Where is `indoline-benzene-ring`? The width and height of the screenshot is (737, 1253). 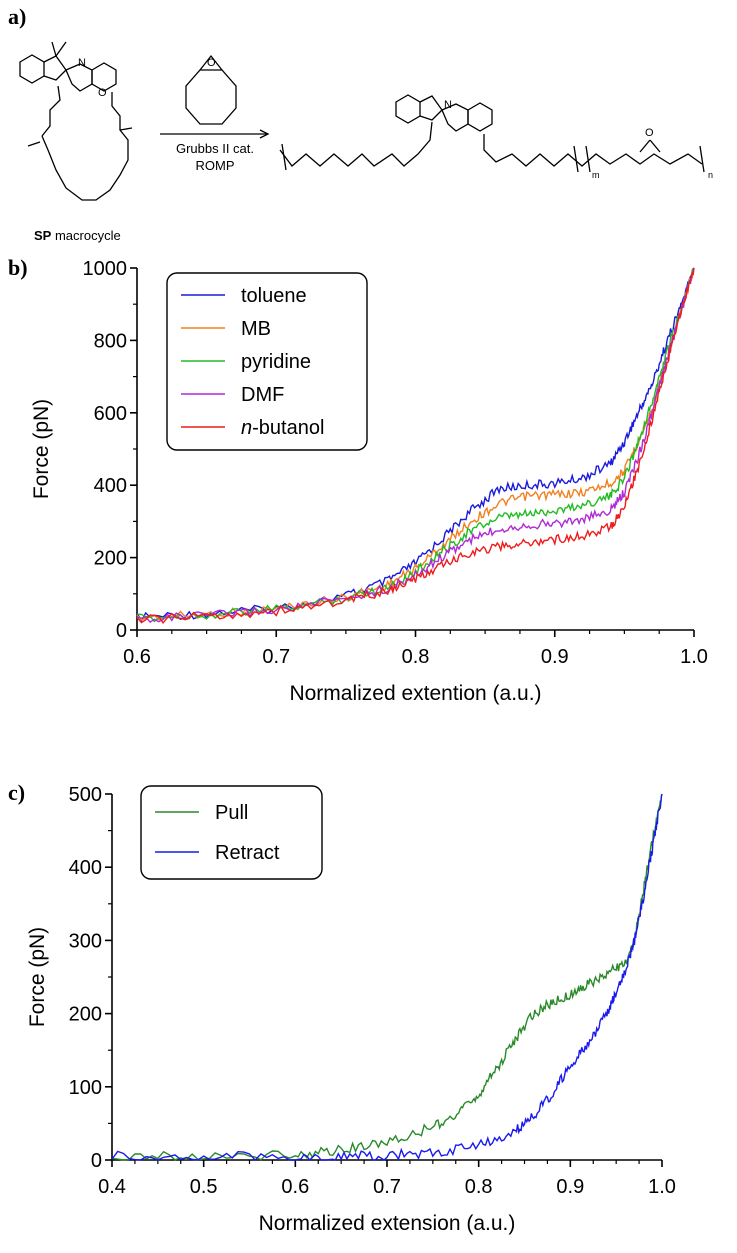 indoline-benzene-ring is located at coordinates (32, 69).